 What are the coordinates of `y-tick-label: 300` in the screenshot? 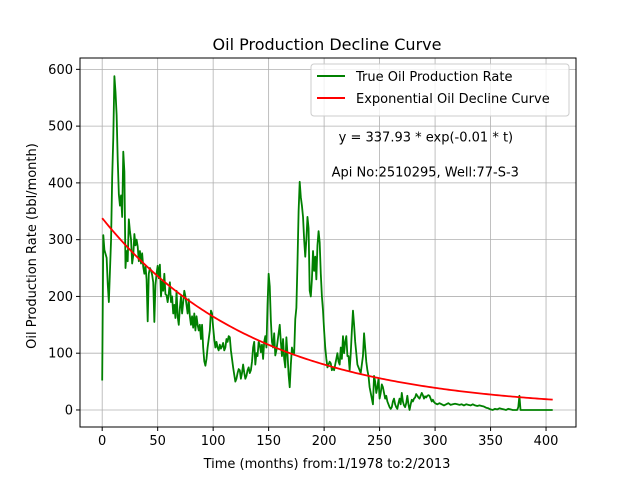 It's located at (60, 240).